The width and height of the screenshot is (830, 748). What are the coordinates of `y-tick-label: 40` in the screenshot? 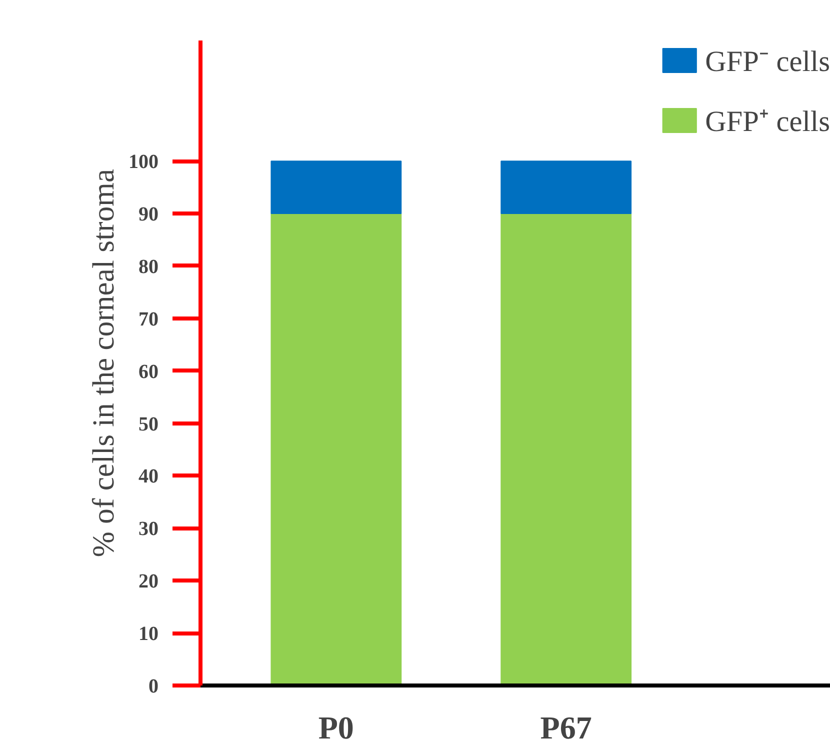 It's located at (148, 477).